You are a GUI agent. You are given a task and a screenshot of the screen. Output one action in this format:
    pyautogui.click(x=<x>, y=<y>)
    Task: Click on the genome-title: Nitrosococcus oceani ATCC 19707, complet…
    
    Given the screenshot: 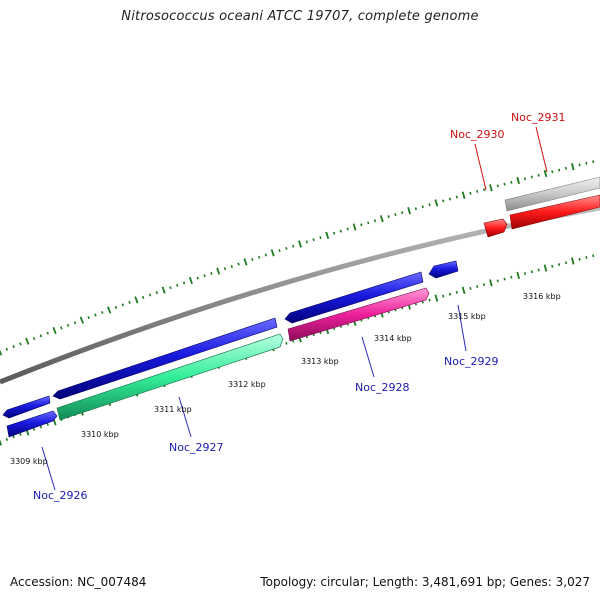 What is the action you would take?
    pyautogui.click(x=300, y=16)
    